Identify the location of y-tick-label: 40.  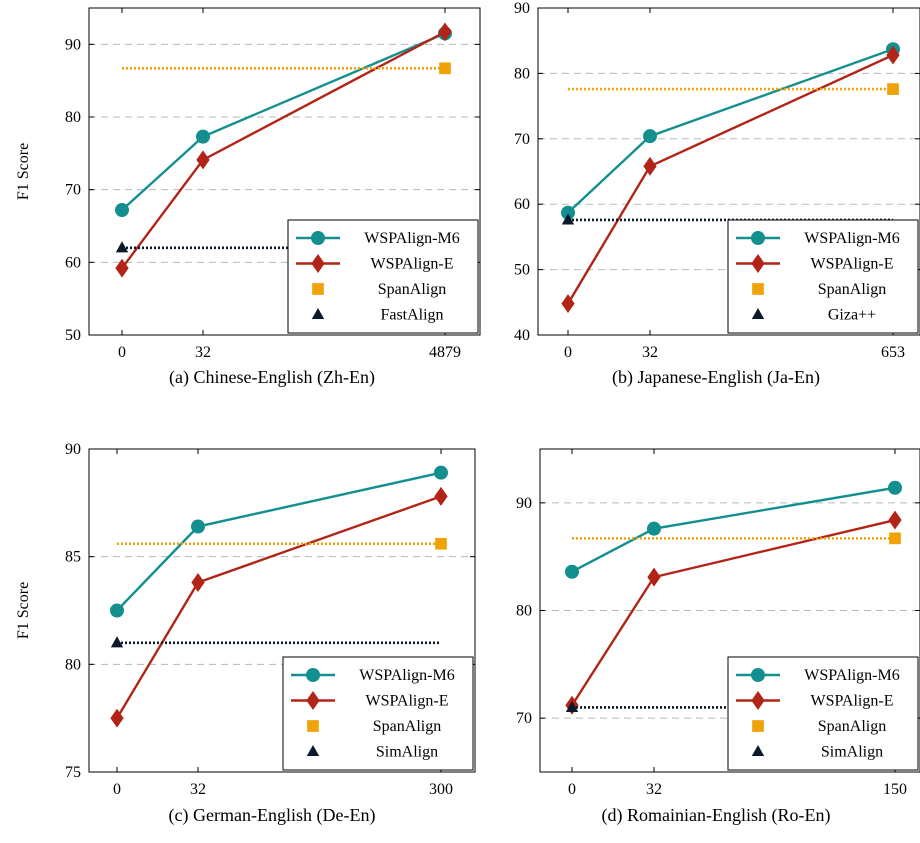
(522, 335).